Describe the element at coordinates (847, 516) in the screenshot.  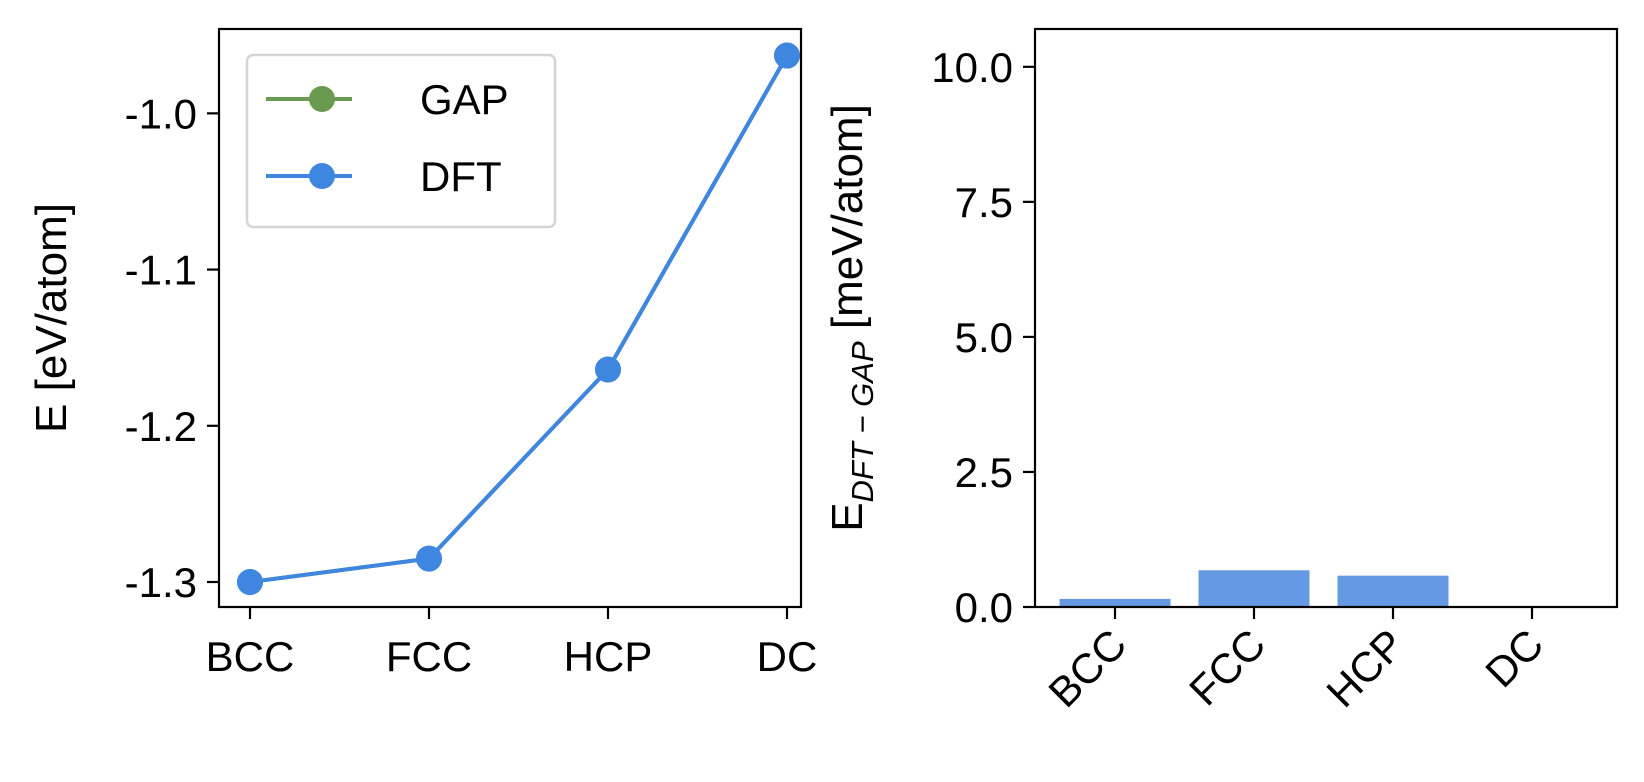
I see `bar-chart-ylabel-main: E` at that location.